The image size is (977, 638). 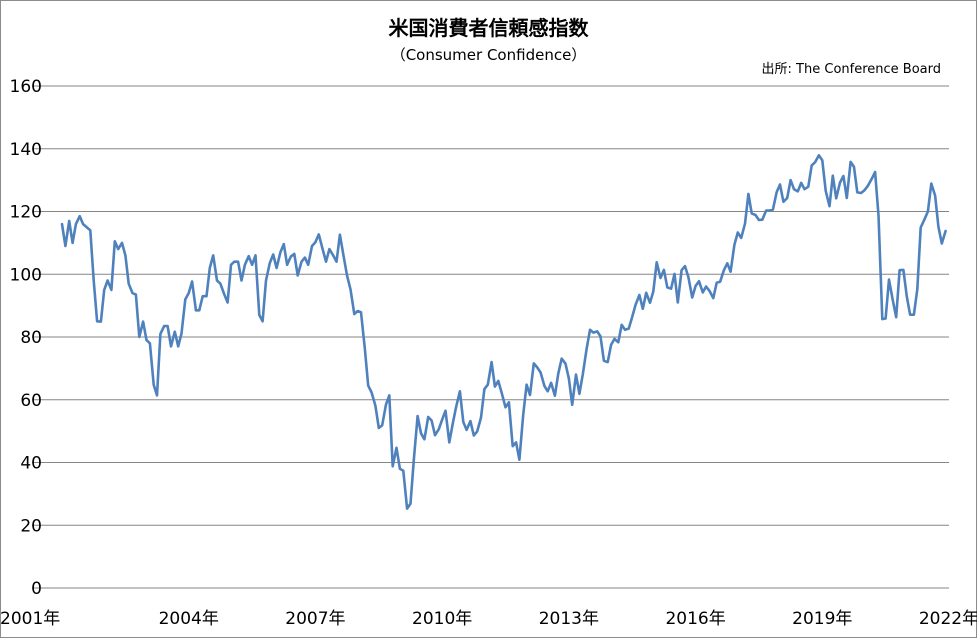 What do you see at coordinates (488, 28) in the screenshot?
I see `chart-title: 米国消費者信頼感指数` at bounding box center [488, 28].